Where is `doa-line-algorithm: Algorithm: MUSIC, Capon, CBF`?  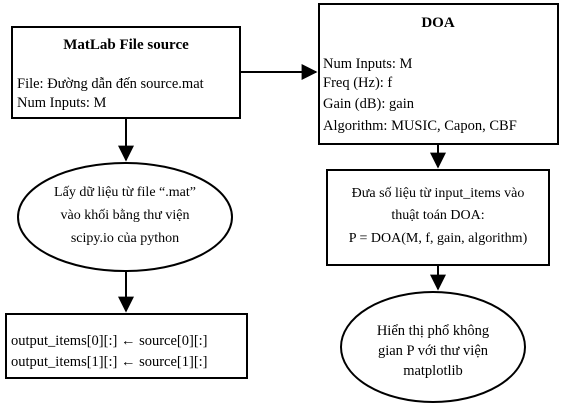
doa-line-algorithm: Algorithm: MUSIC, Capon, CBF is located at coordinates (420, 126).